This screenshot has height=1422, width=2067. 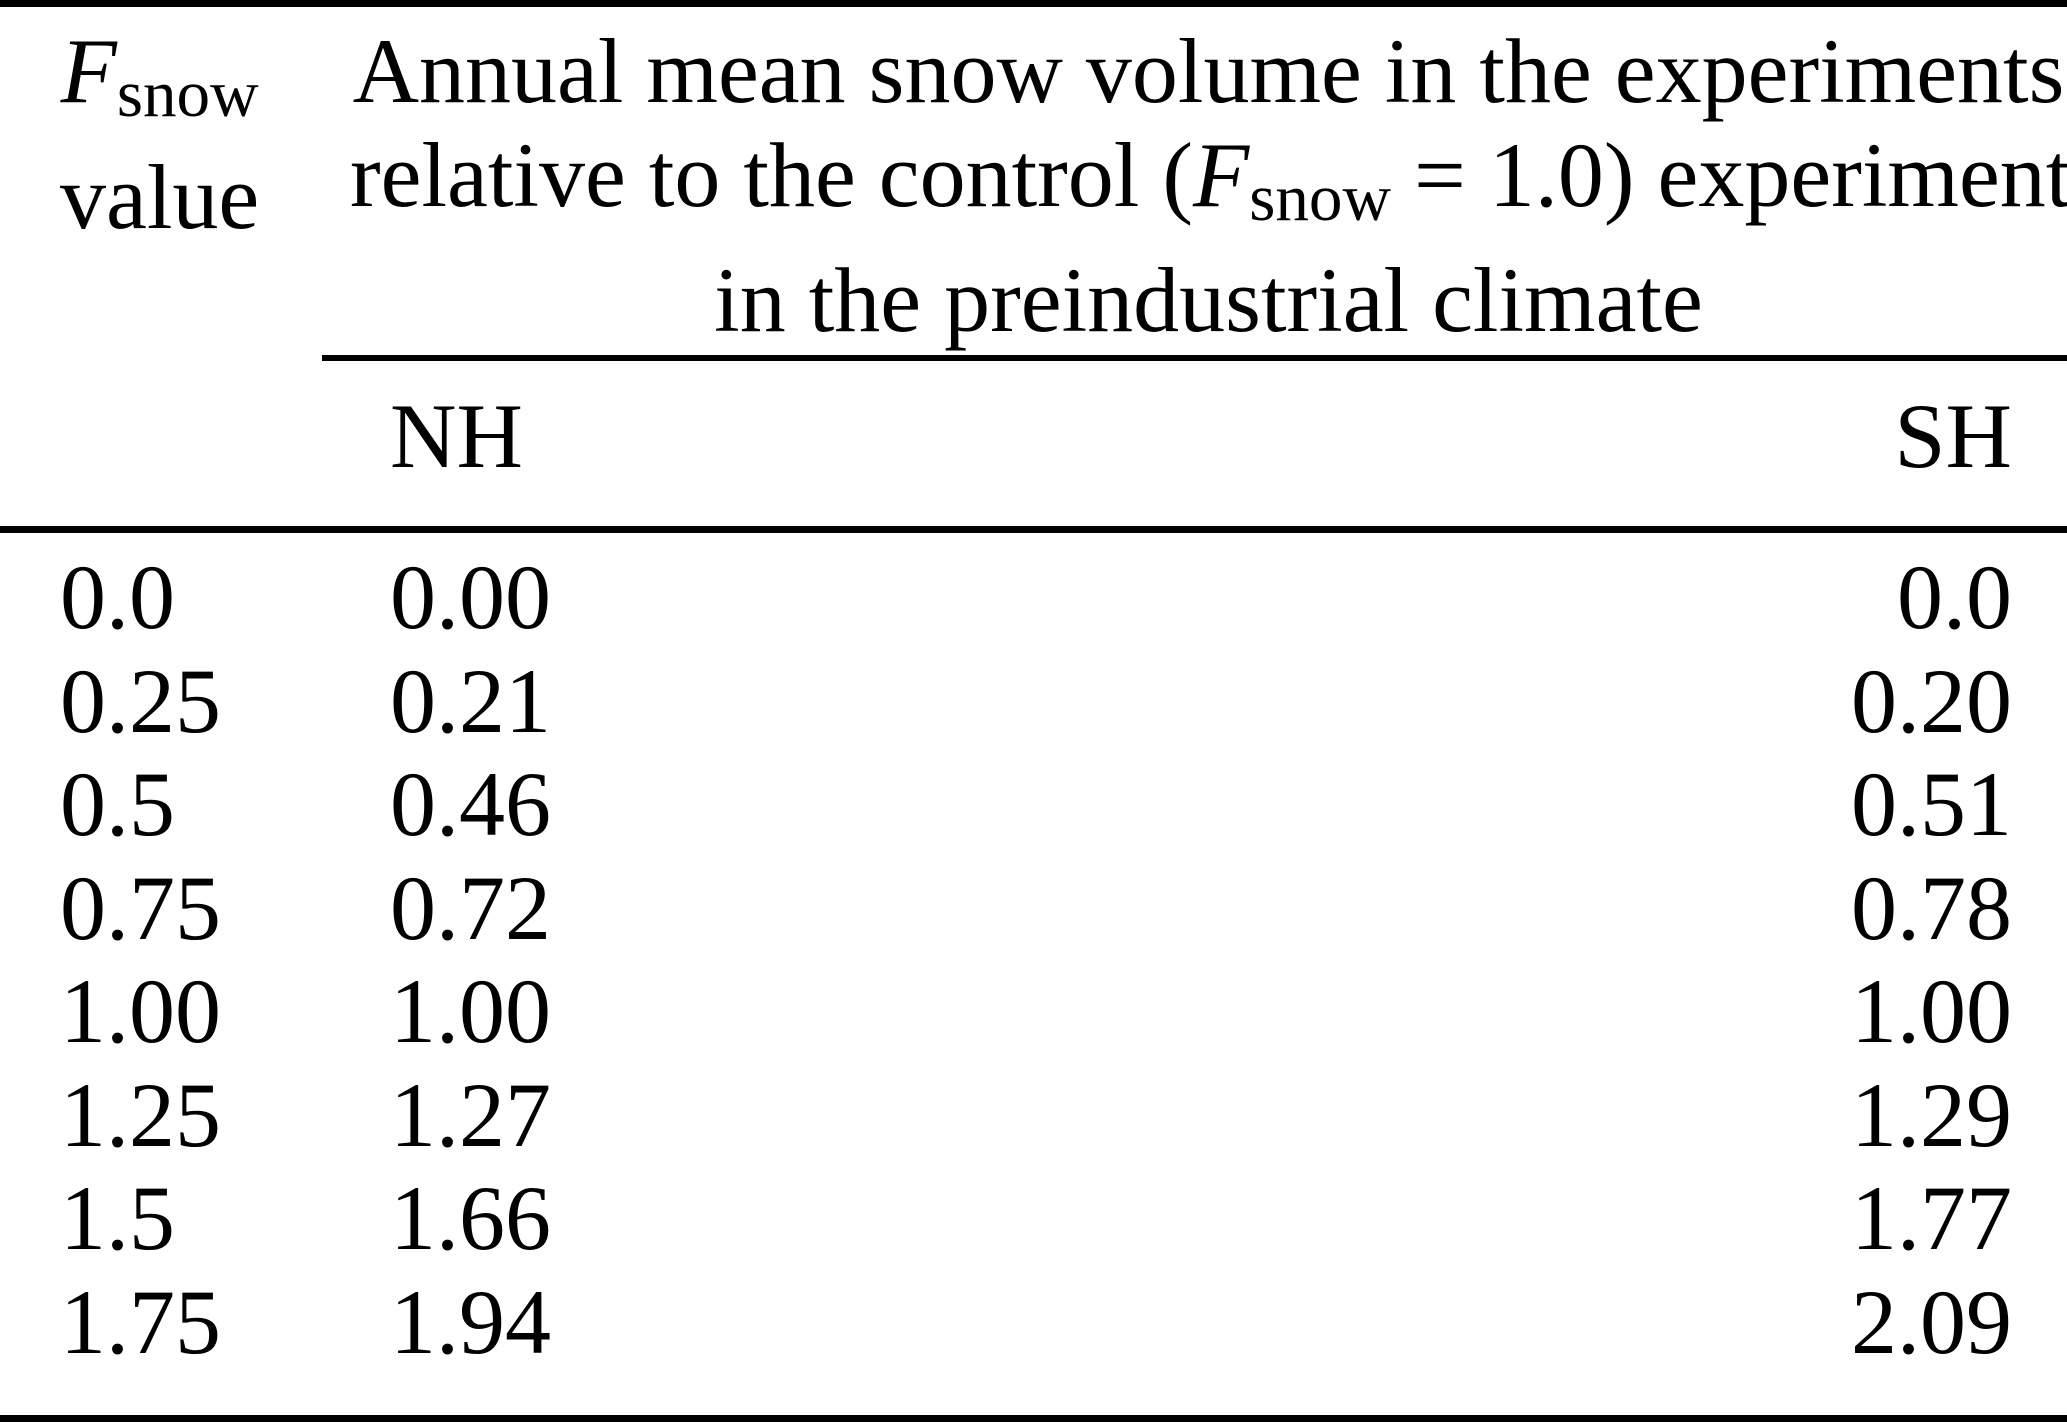 What do you see at coordinates (140, 1321) in the screenshot?
I see `fsnow-cell: 1.75` at bounding box center [140, 1321].